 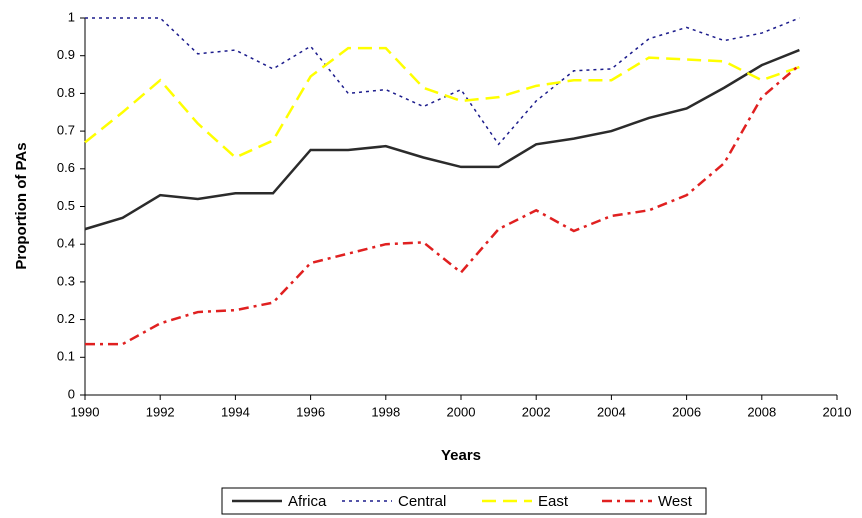 I want to click on x-tick-label: 2008, so click(x=761, y=411).